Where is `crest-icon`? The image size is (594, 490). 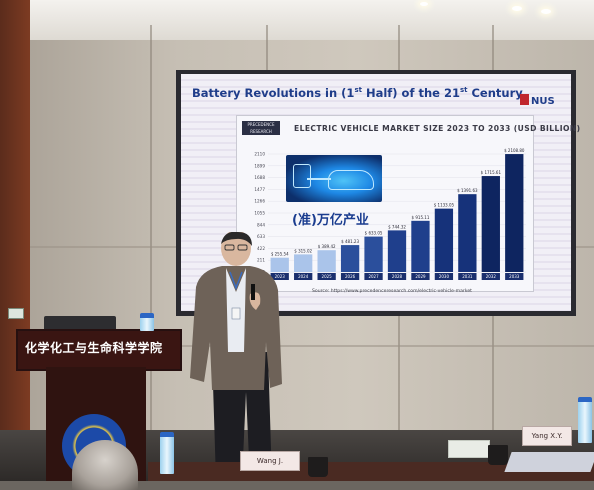 crest-icon is located at coordinates (524, 99).